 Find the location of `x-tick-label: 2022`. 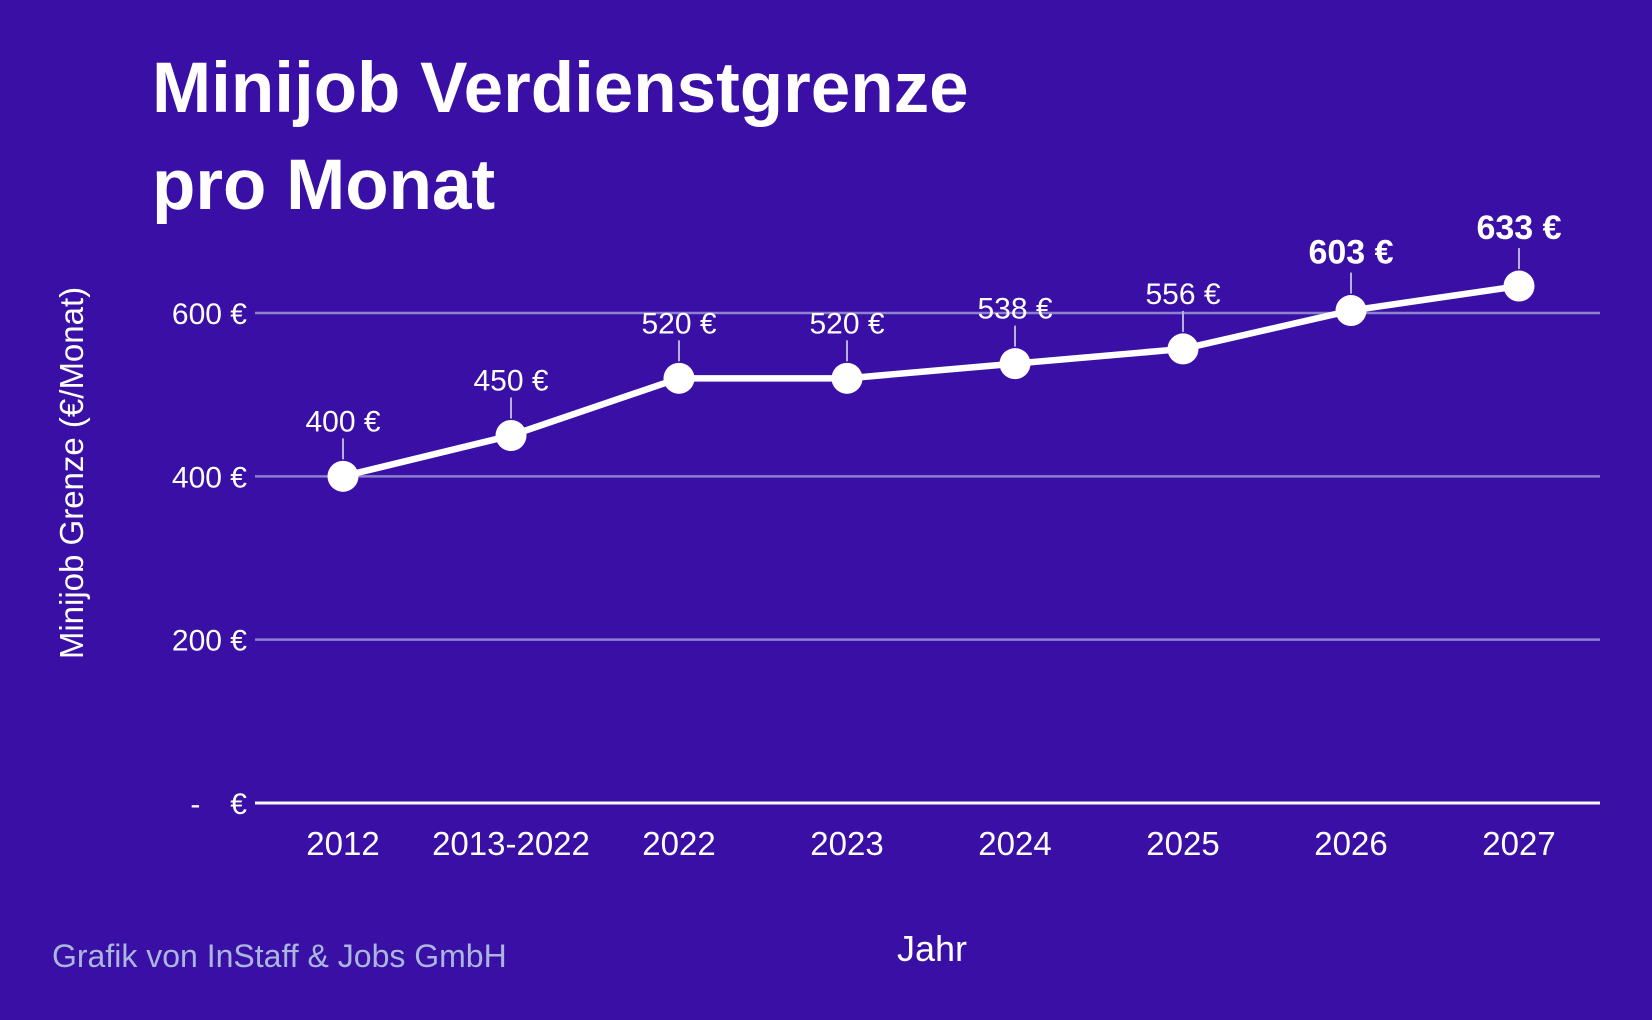

x-tick-label: 2022 is located at coordinates (678, 843).